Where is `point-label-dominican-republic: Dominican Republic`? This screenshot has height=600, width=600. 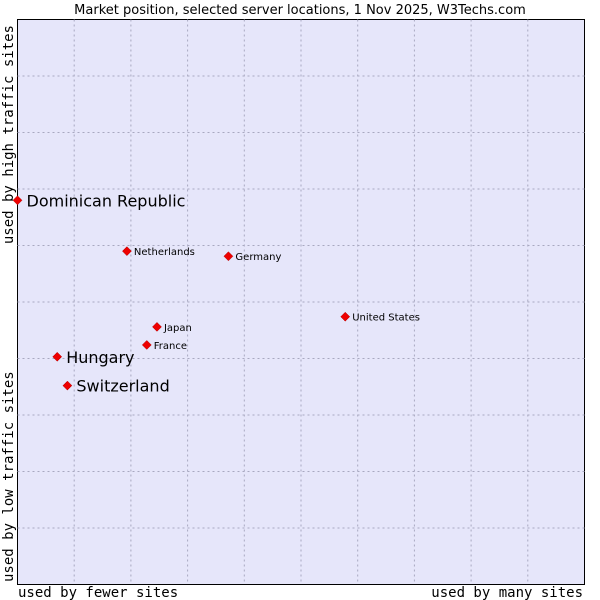 point-label-dominican-republic: Dominican Republic is located at coordinates (106, 200).